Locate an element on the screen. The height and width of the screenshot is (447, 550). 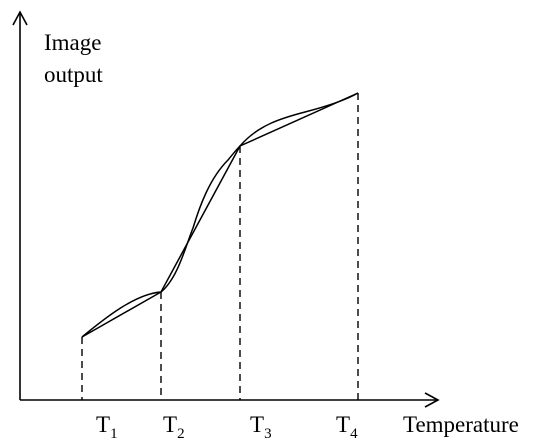
tick-label-t3-subscript: 3 is located at coordinates (268, 434).